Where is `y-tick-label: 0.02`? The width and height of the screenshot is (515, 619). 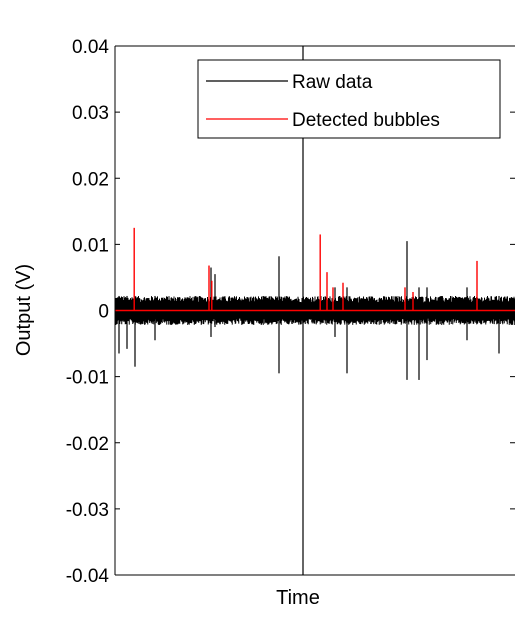 y-tick-label: 0.02 is located at coordinates (90, 179).